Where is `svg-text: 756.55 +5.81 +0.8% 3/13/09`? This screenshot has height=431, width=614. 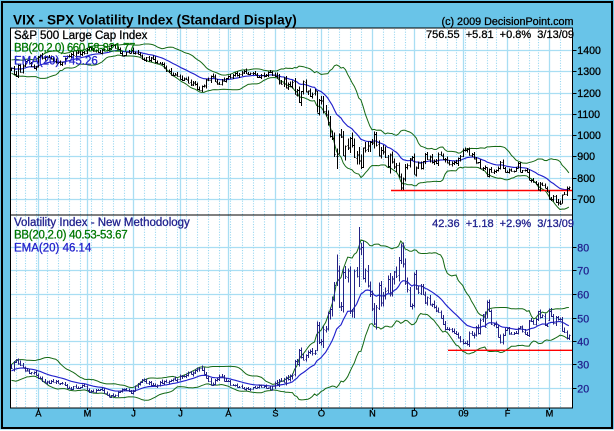 svg-text: 756.55 +5.81 +0.8% 3/13/09 is located at coordinates (500, 35).